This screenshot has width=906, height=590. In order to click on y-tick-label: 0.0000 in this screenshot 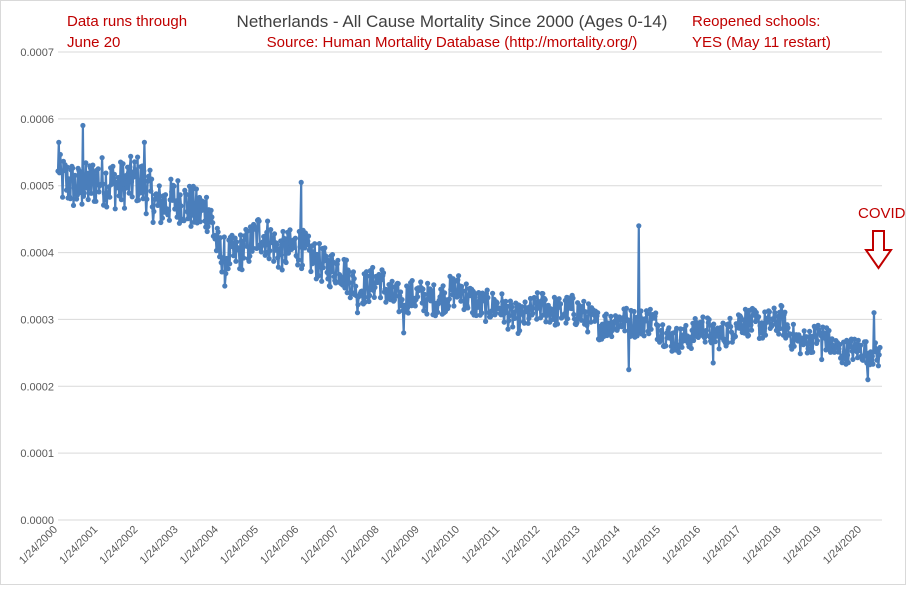, I will do `click(37, 521)`.